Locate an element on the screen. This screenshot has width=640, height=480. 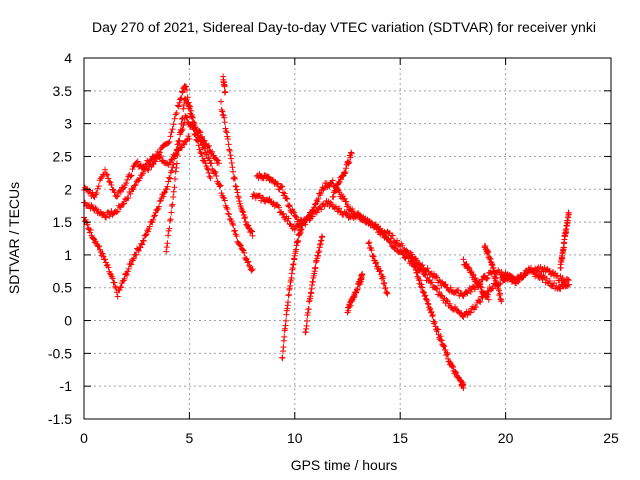
y-tick-label: 1 is located at coordinates (68, 255).